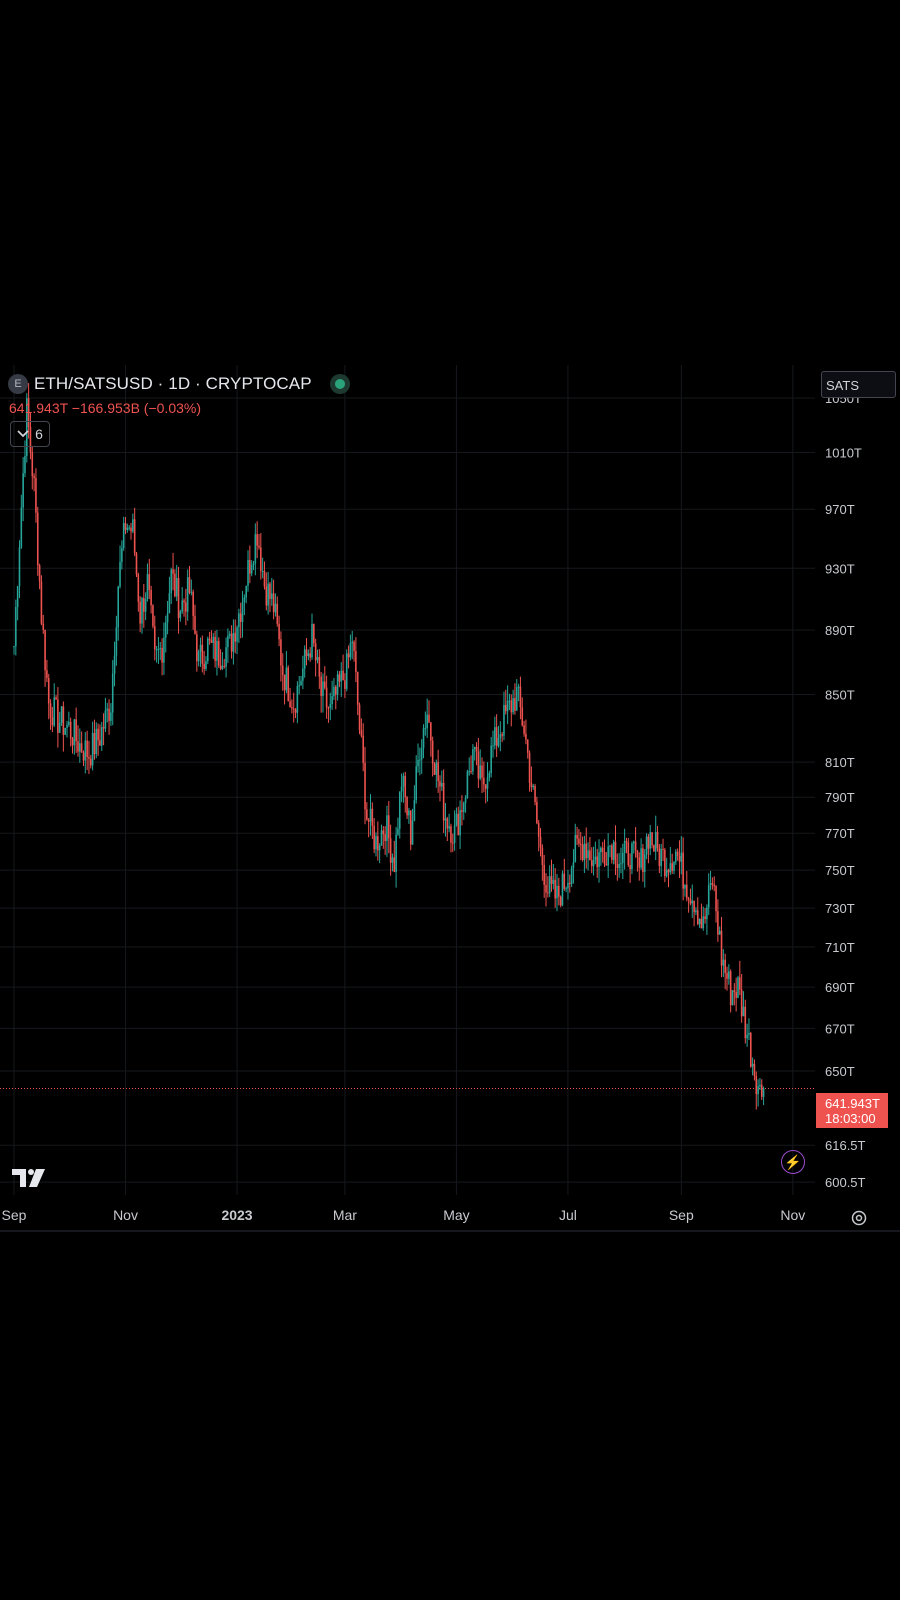 This screenshot has width=900, height=1600. What do you see at coordinates (859, 1218) in the screenshot?
I see `gear-icon` at bounding box center [859, 1218].